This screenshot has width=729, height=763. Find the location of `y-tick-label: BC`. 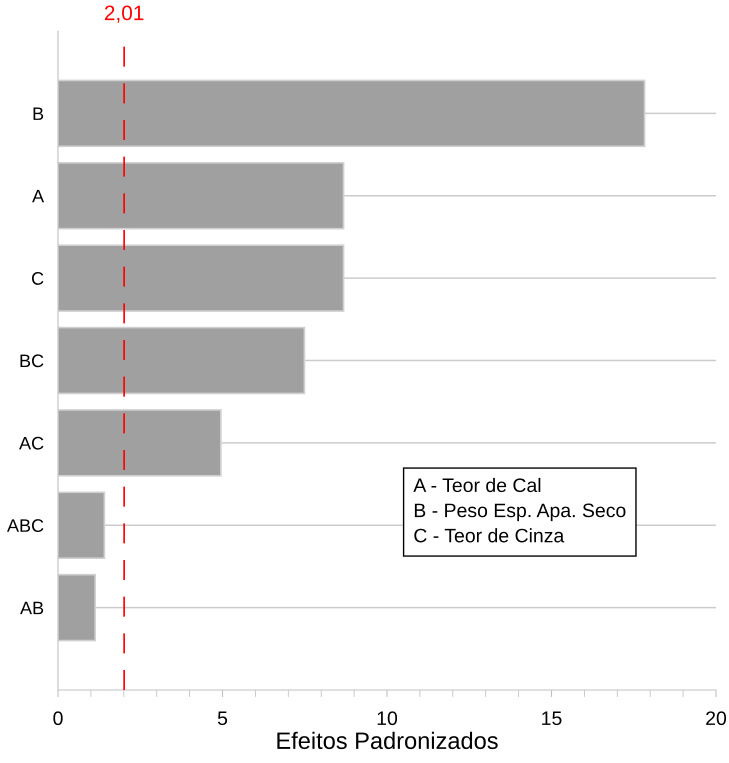

y-tick-label: BC is located at coordinates (32, 361).